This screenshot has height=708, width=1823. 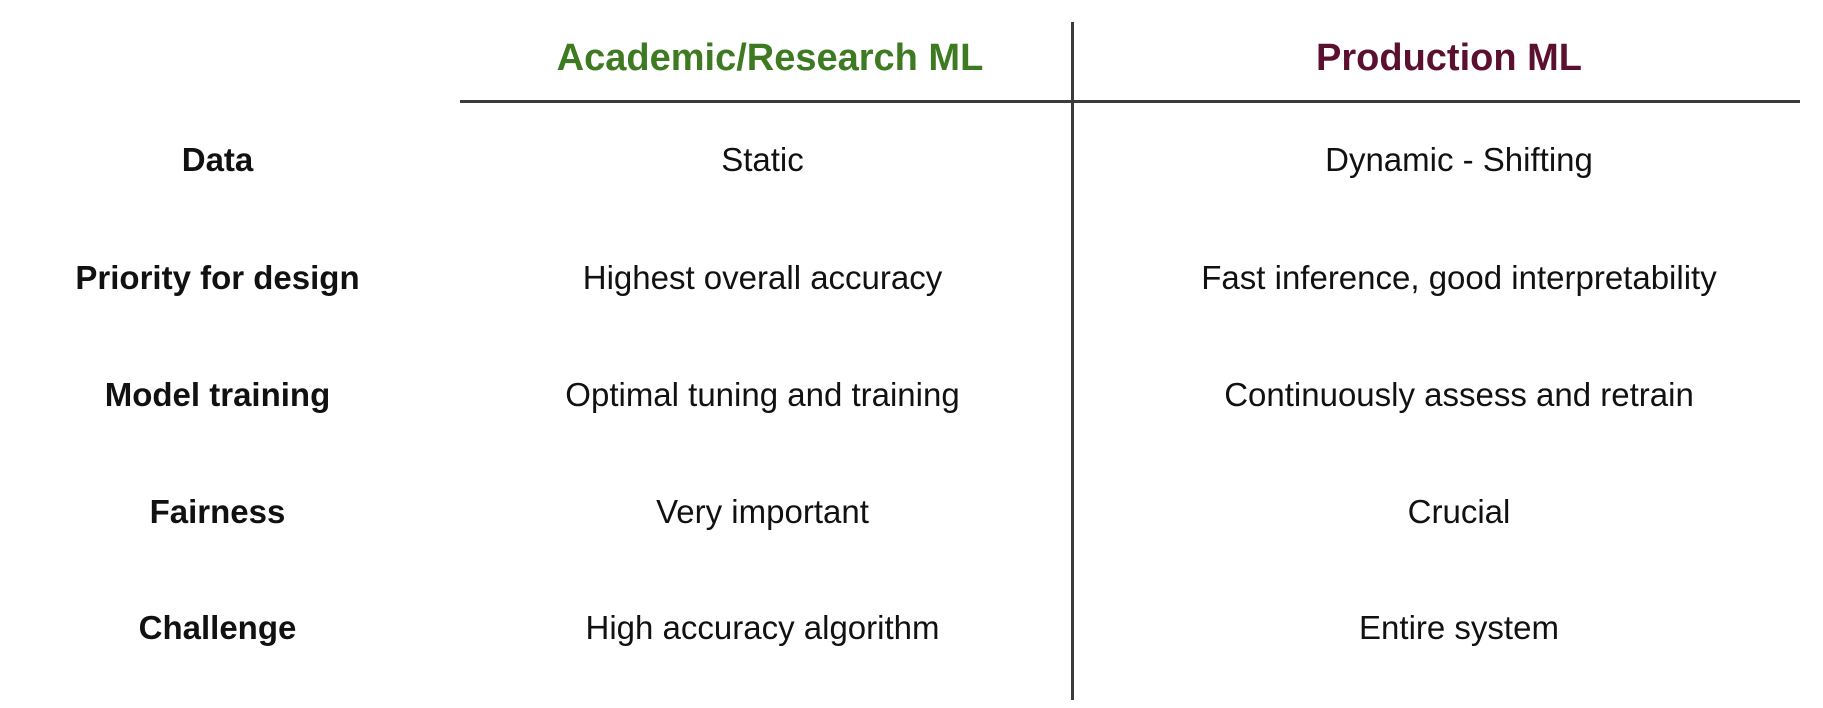 What do you see at coordinates (1459, 511) in the screenshot?
I see `cell-production: Crucial` at bounding box center [1459, 511].